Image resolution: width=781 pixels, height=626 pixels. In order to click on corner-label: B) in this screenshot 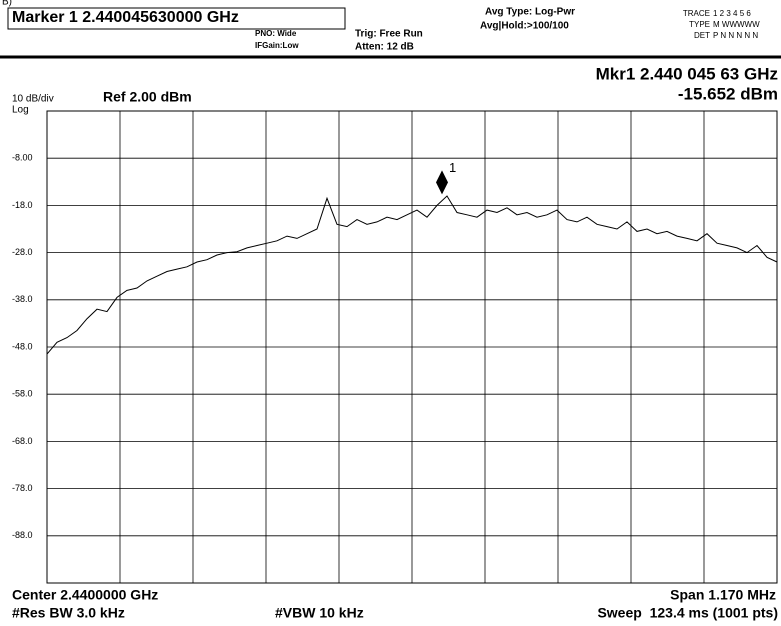, I will do `click(7, 4)`.